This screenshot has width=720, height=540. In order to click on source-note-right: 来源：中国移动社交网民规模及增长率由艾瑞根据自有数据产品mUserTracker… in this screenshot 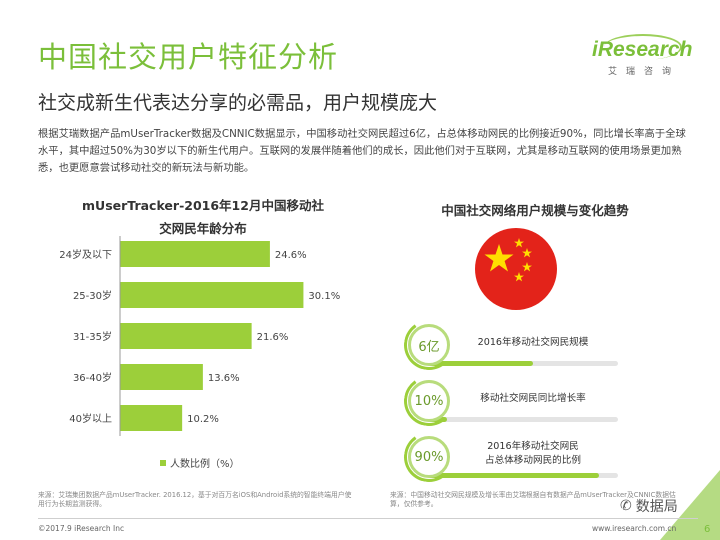, I will do `click(533, 499)`.